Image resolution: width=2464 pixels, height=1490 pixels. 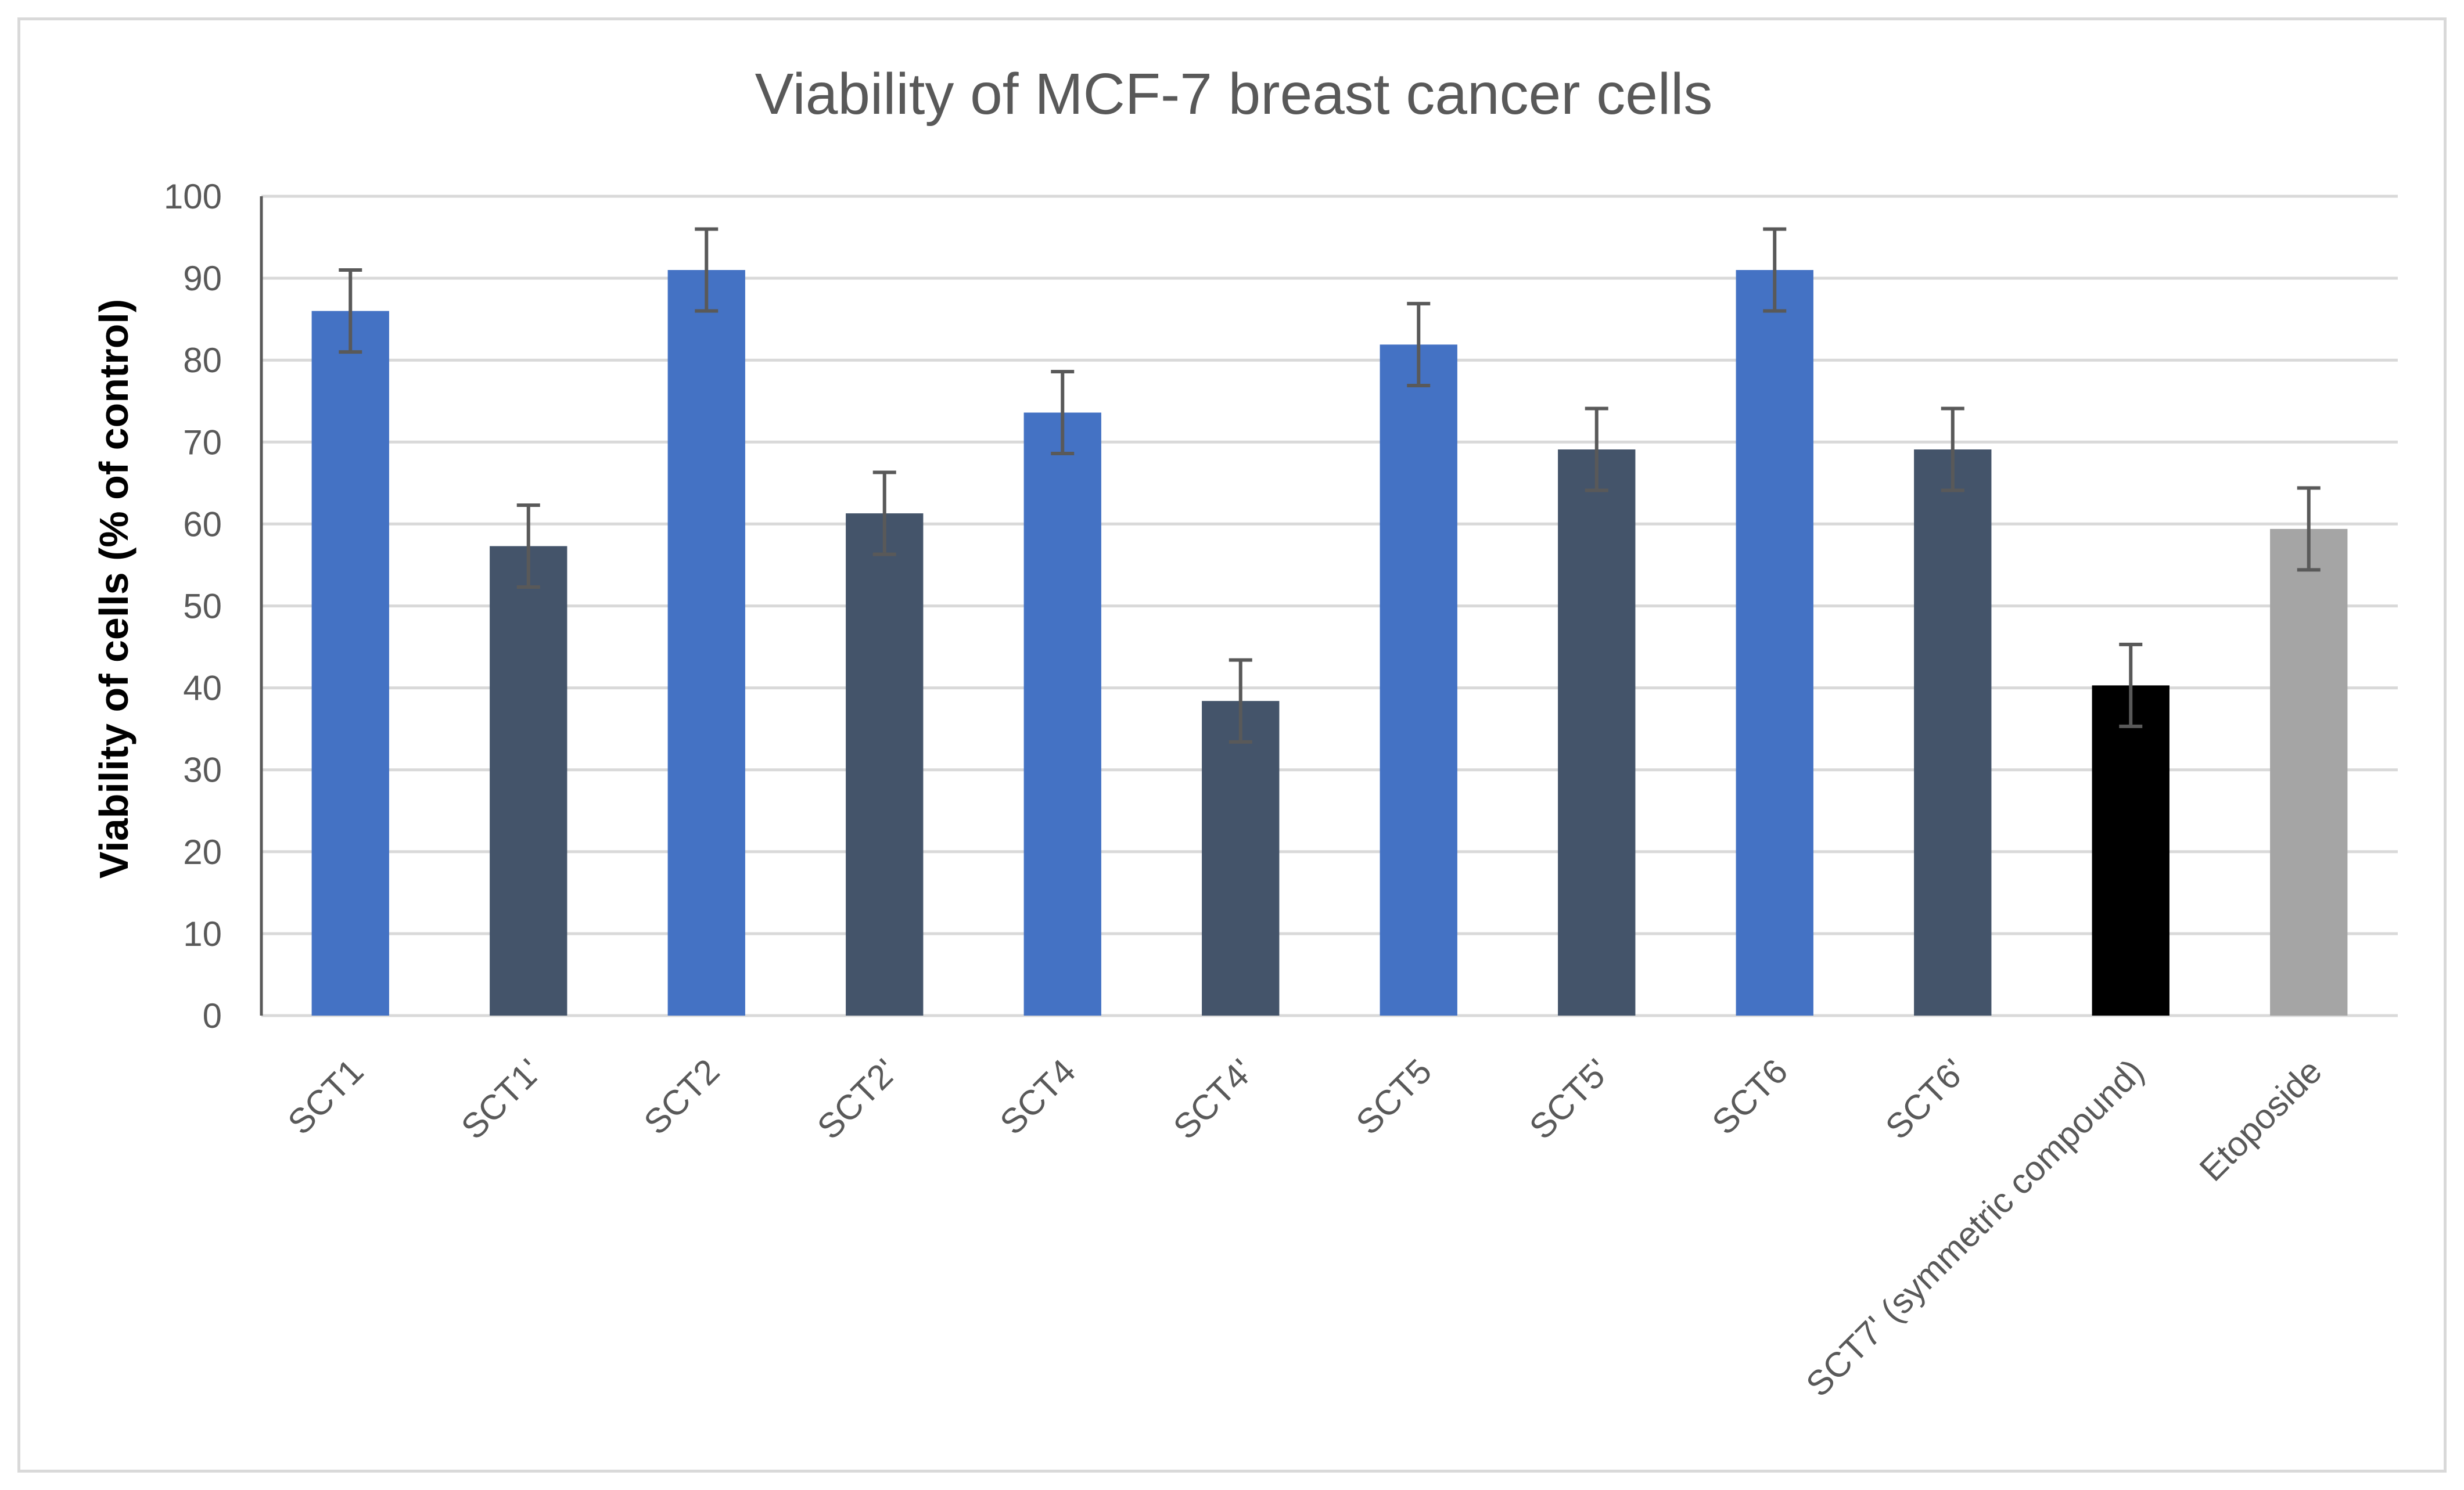 I want to click on y-tick-label: 100, so click(x=193, y=196).